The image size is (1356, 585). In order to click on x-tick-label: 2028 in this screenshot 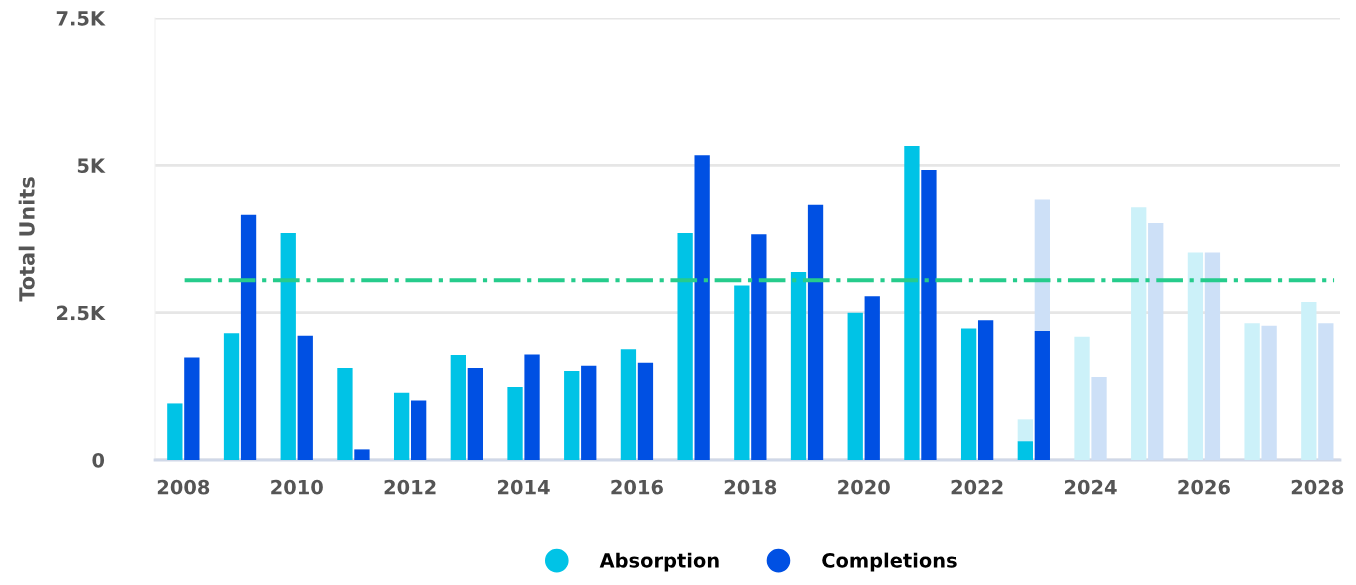, I will do `click(1317, 487)`.